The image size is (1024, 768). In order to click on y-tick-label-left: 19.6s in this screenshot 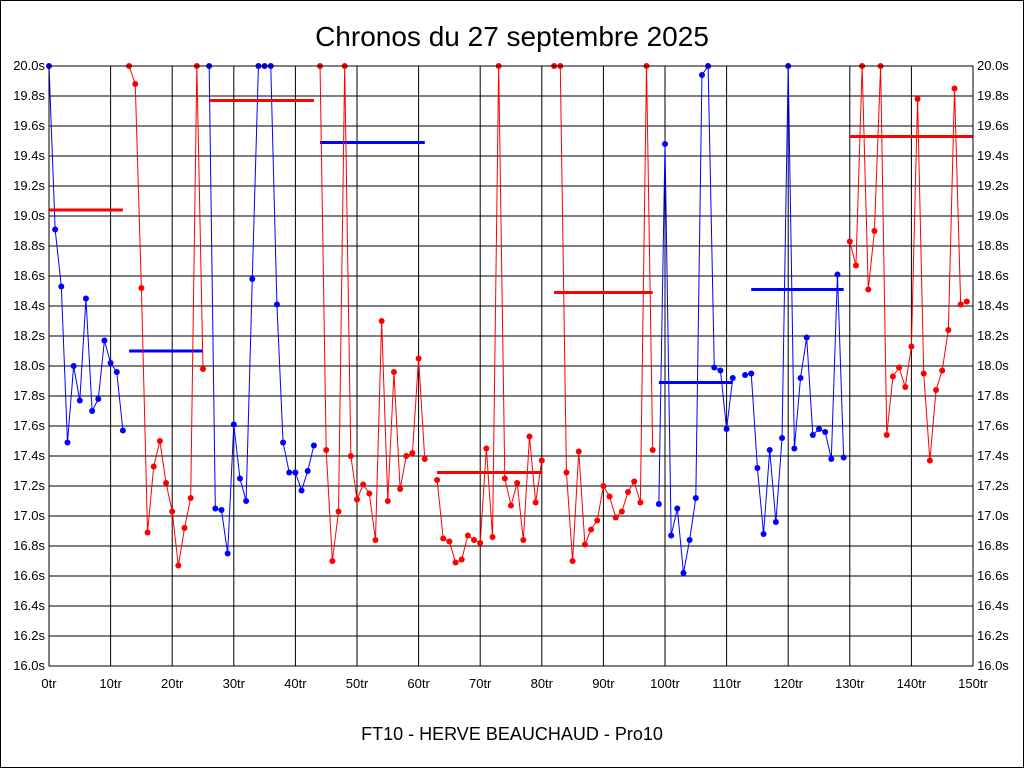, I will do `click(29, 125)`.